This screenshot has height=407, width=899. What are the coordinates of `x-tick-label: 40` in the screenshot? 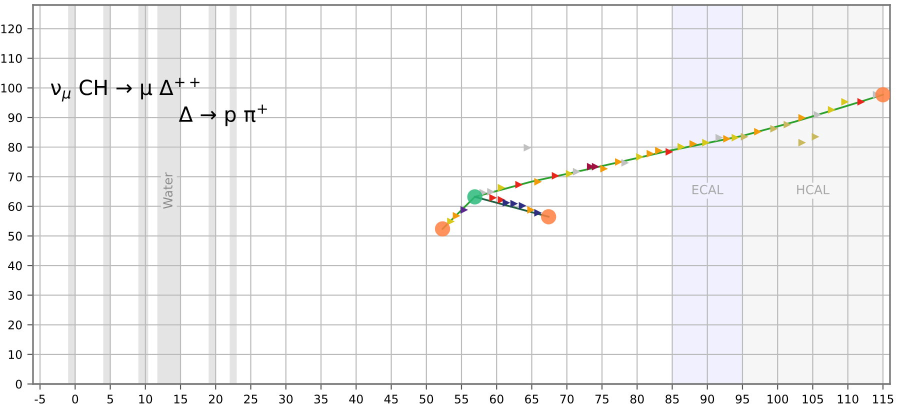 It's located at (356, 399).